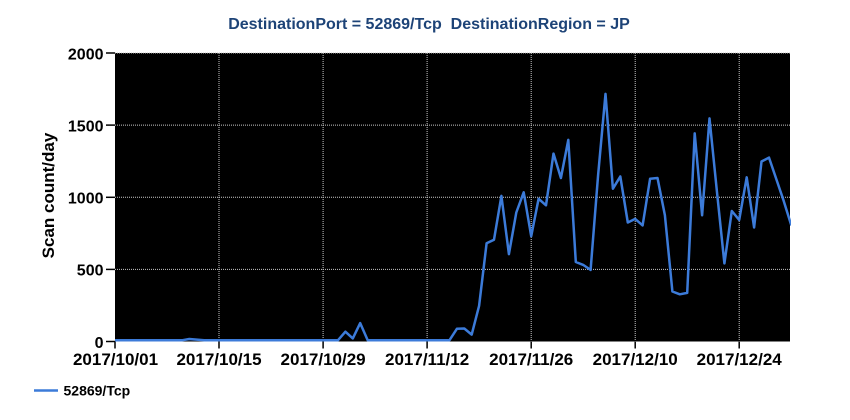  Describe the element at coordinates (635, 359) in the screenshot. I see `svg-text: 2017/12/10` at that location.